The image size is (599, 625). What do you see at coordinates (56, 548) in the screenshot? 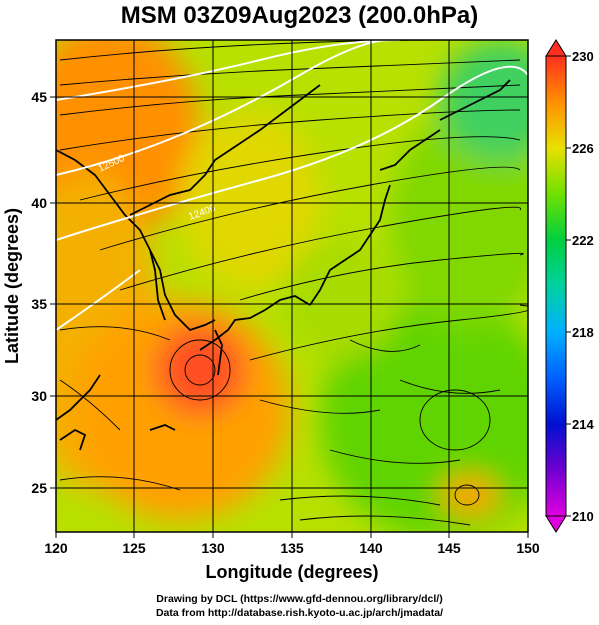
I see `x-tick-120: 120` at bounding box center [56, 548].